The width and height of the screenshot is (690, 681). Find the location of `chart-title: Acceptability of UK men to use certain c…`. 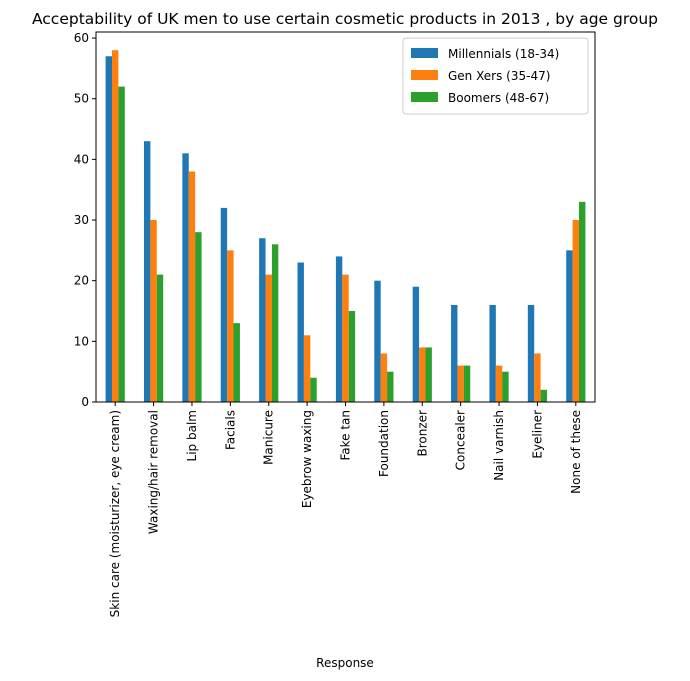

chart-title: Acceptability of UK men to use certain c… is located at coordinates (345, 19).